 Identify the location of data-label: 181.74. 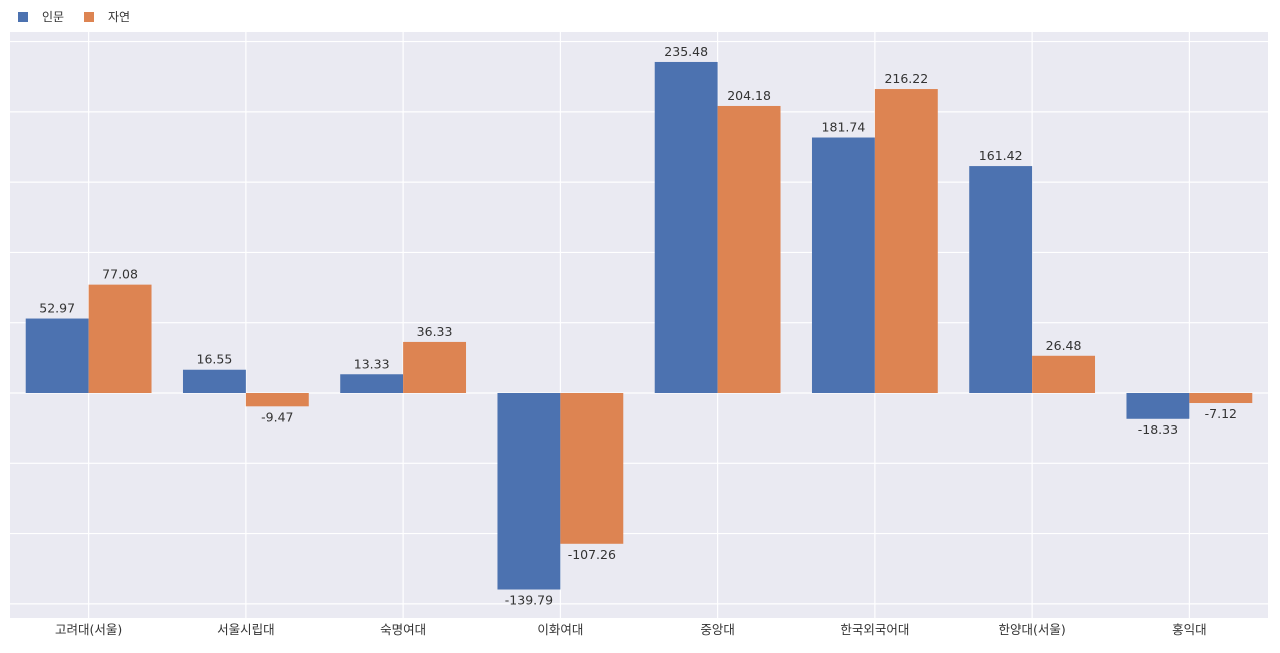
(844, 127).